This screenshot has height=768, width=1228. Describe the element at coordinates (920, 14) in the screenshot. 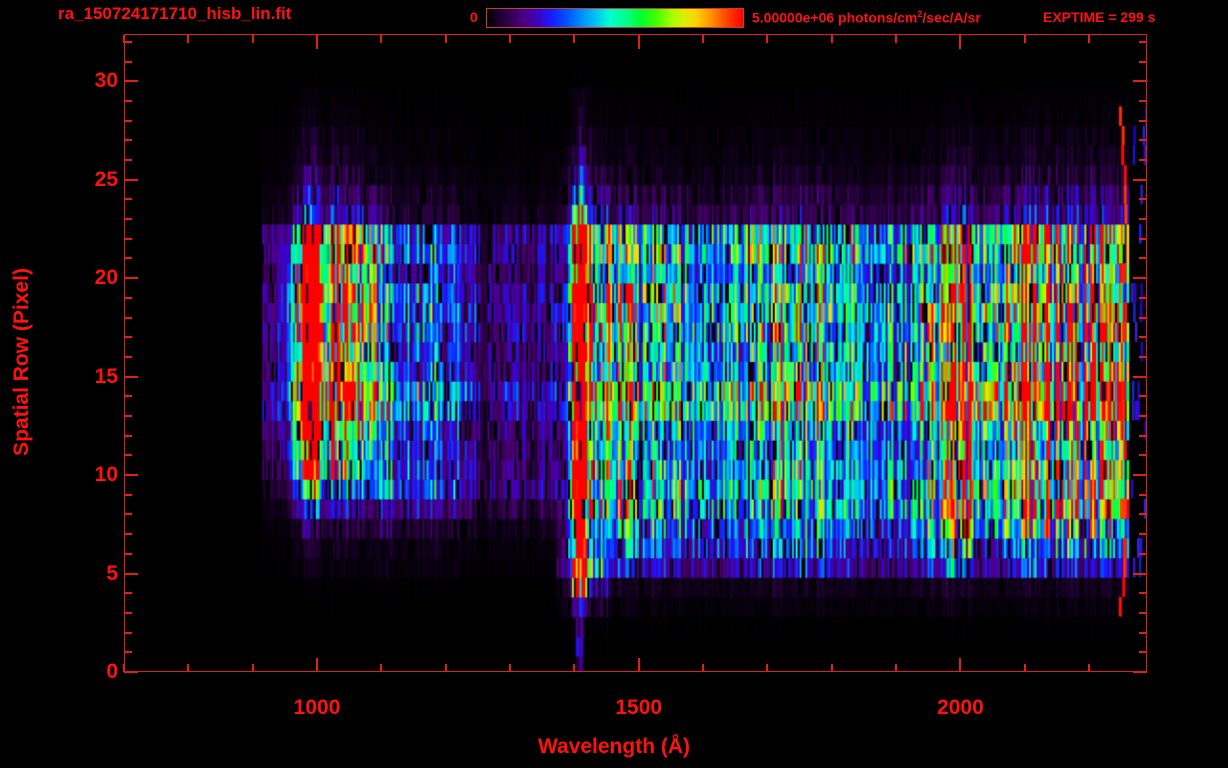

I see `colorbar-unit-exponent: 2` at that location.